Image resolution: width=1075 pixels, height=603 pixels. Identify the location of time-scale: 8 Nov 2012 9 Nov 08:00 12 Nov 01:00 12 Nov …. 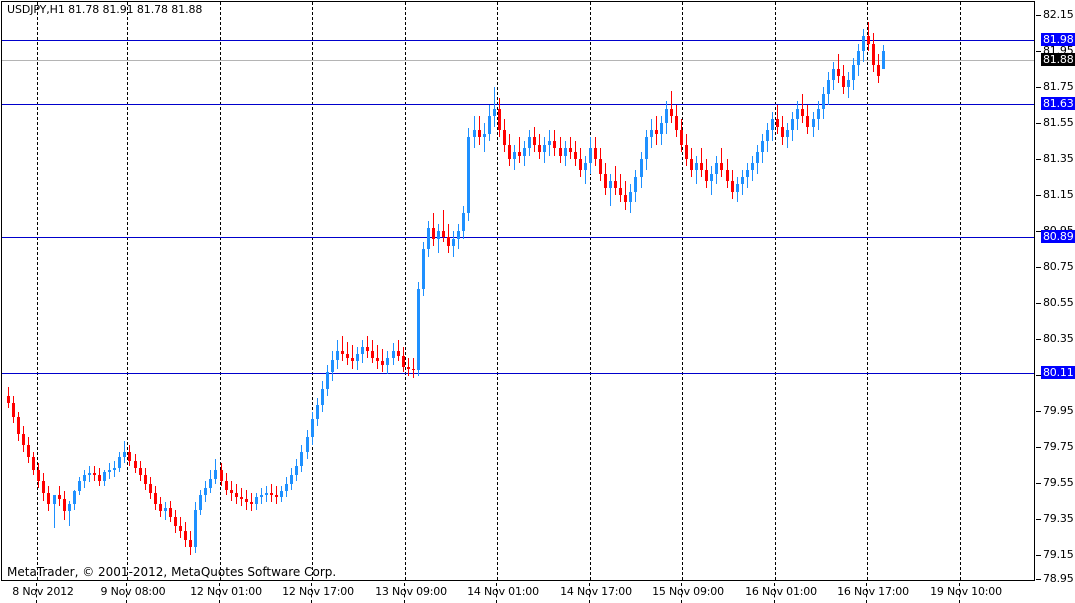
(537, 593).